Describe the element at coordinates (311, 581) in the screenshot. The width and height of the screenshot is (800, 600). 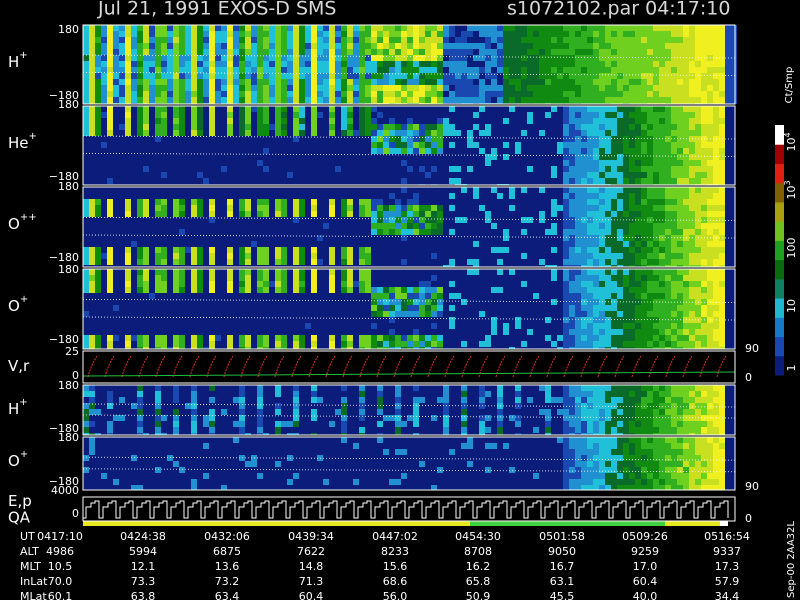
I see `footer-value: 71.3` at that location.